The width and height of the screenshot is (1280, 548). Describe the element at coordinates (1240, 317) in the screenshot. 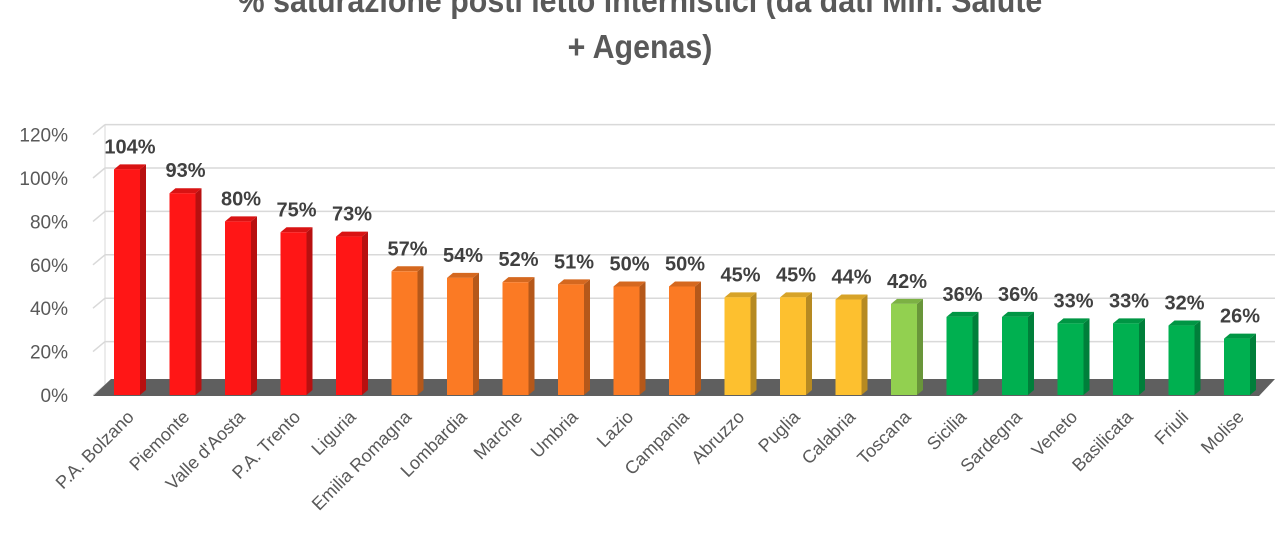

I see `data-label: 26%` at that location.